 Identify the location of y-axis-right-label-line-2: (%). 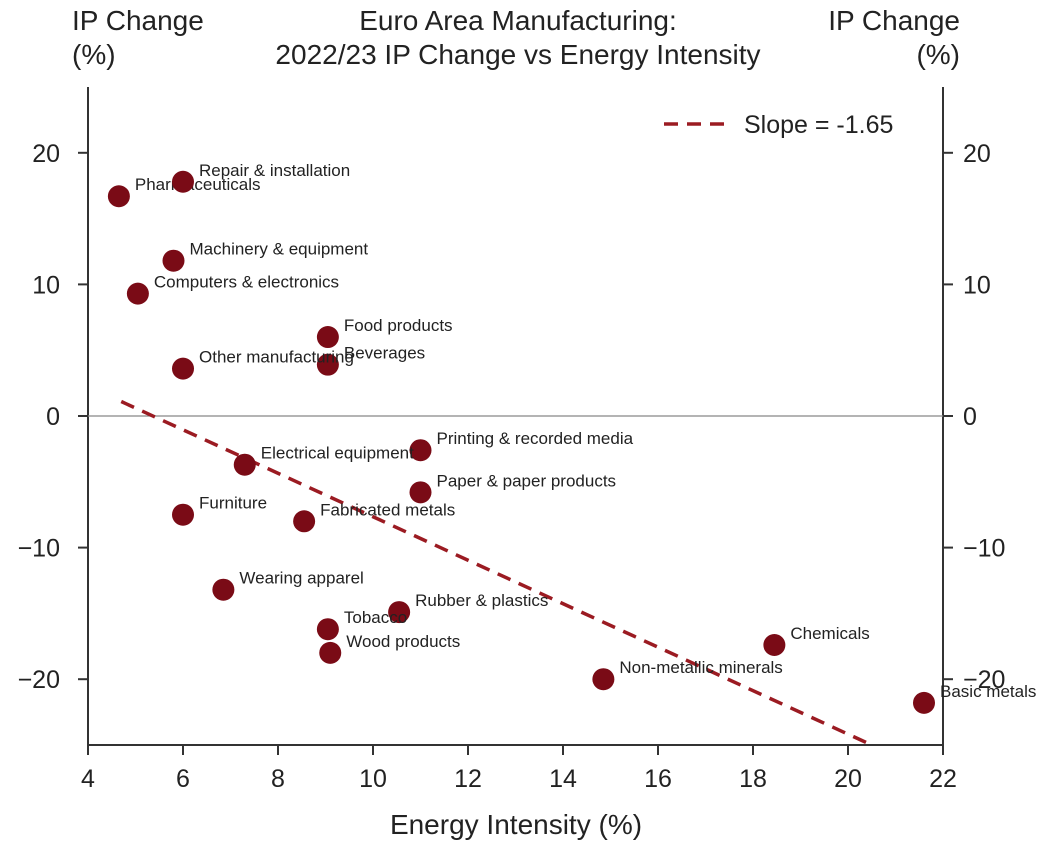
(938, 54).